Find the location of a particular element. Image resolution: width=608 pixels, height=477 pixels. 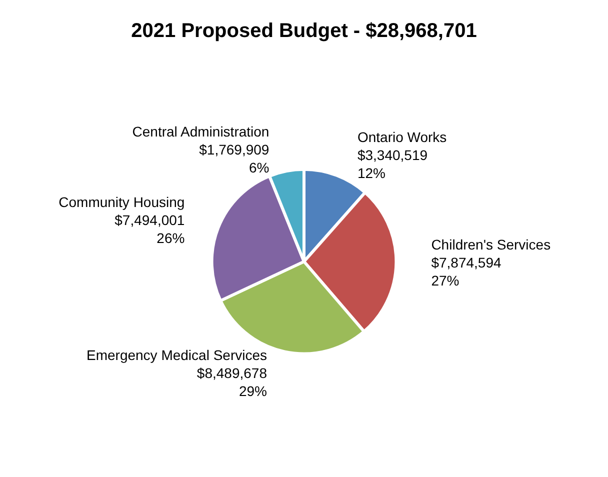

slice-label: Emergency Medical Services is located at coordinates (177, 355).